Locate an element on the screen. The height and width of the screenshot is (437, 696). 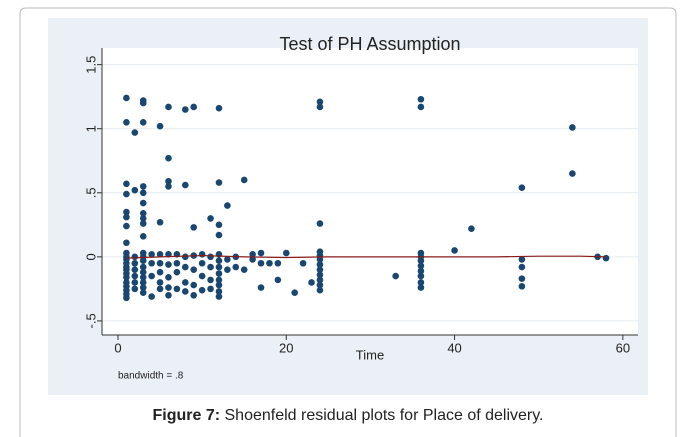
x-tick-label: 20 is located at coordinates (286, 347).